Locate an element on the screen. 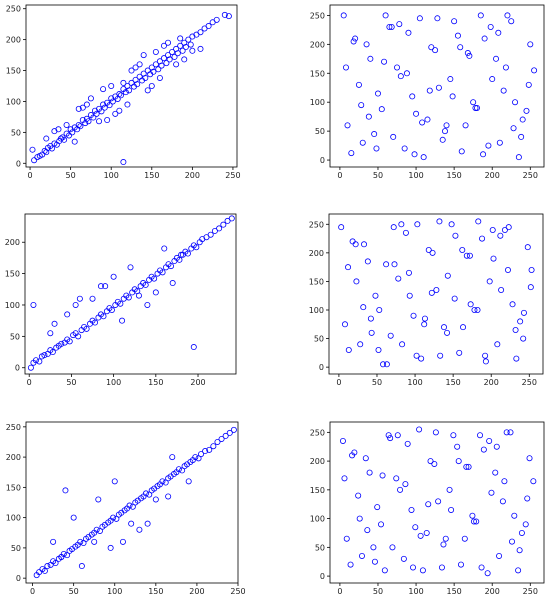  y-tick-label: 50 is located at coordinates (16, 548).